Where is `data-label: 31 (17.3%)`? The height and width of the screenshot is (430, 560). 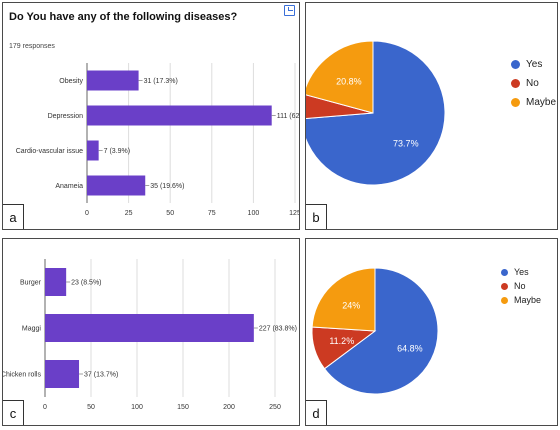
data-label: 31 (17.3%) is located at coordinates (161, 81).